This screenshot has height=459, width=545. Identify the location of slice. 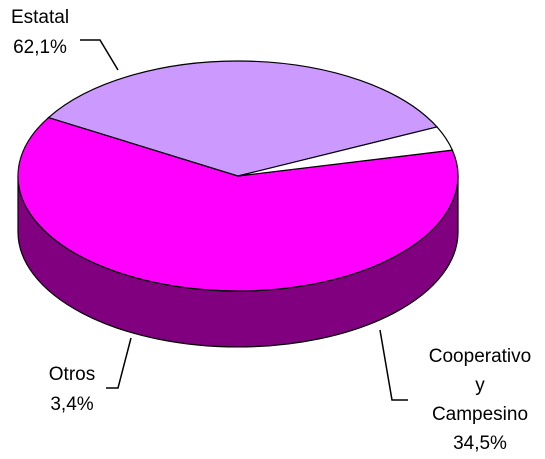
(345, 151).